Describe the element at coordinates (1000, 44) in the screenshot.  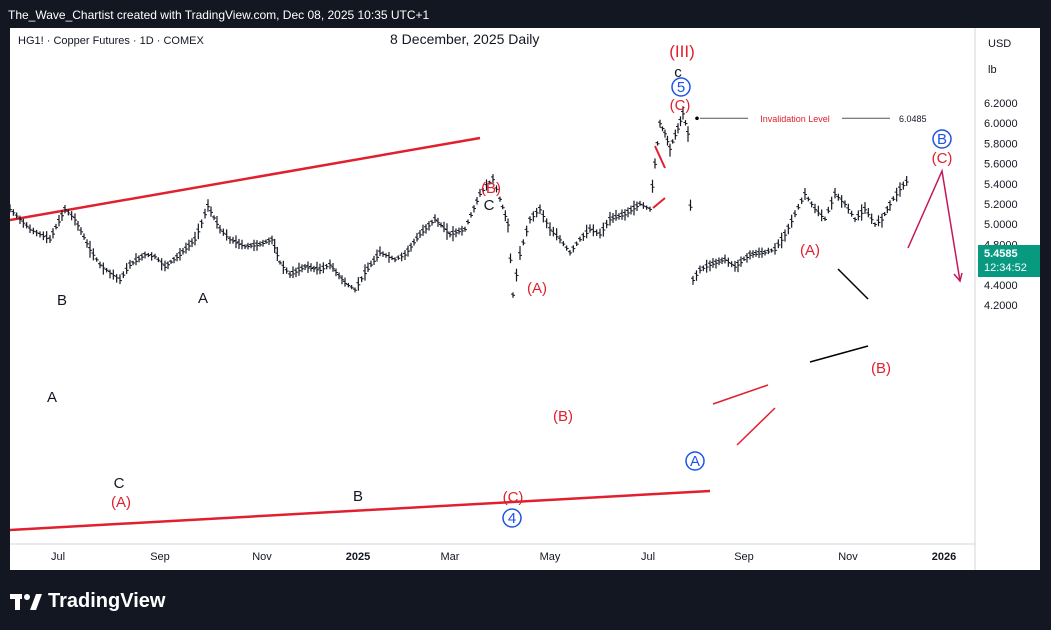
I see `currency-unit: USD` at that location.